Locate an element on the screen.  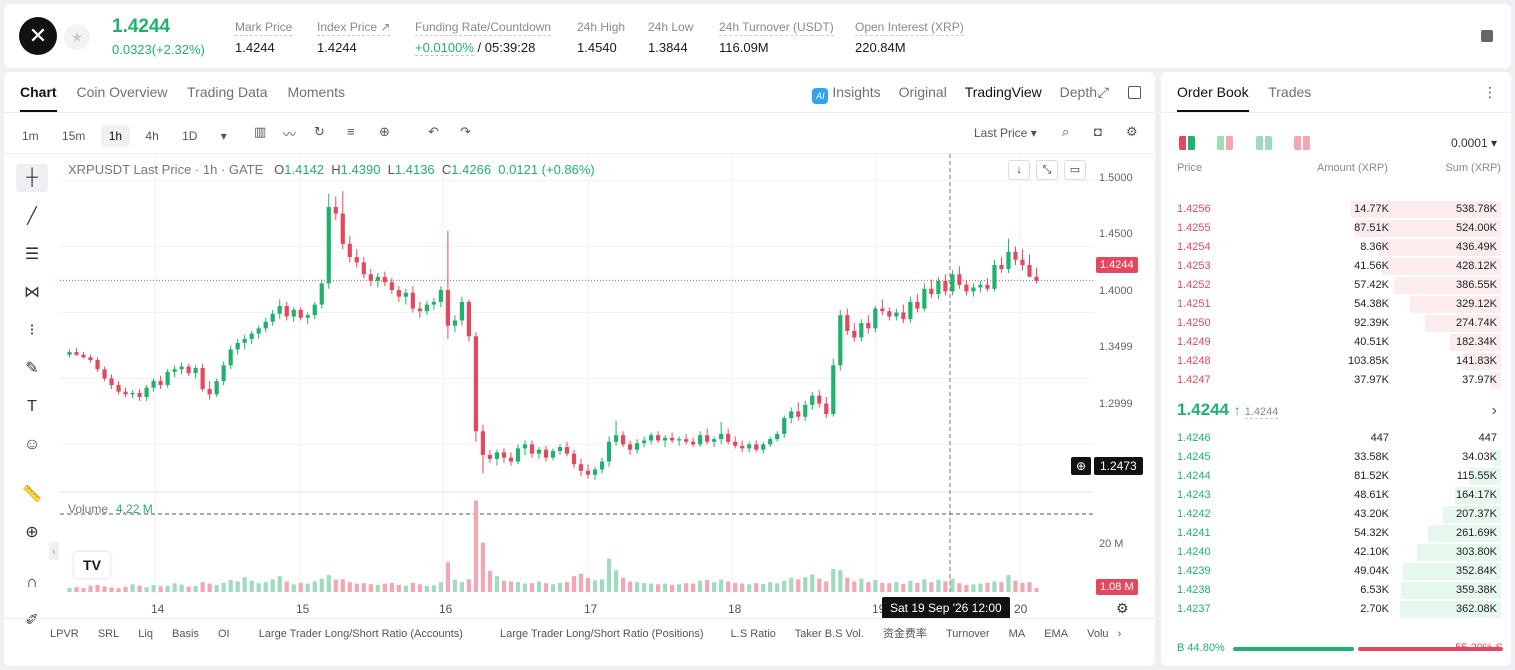
insights-button: AI Insights is located at coordinates (846, 94).